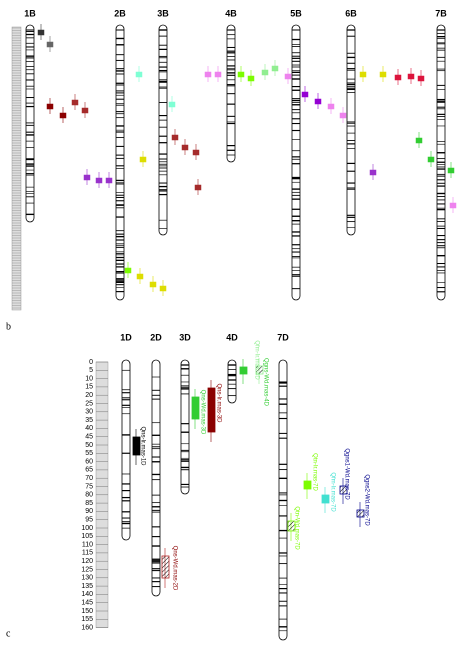 Image resolution: width=474 pixels, height=645 pixels. What do you see at coordinates (185, 337) in the screenshot?
I see `chromosome-name: 3D` at bounding box center [185, 337].